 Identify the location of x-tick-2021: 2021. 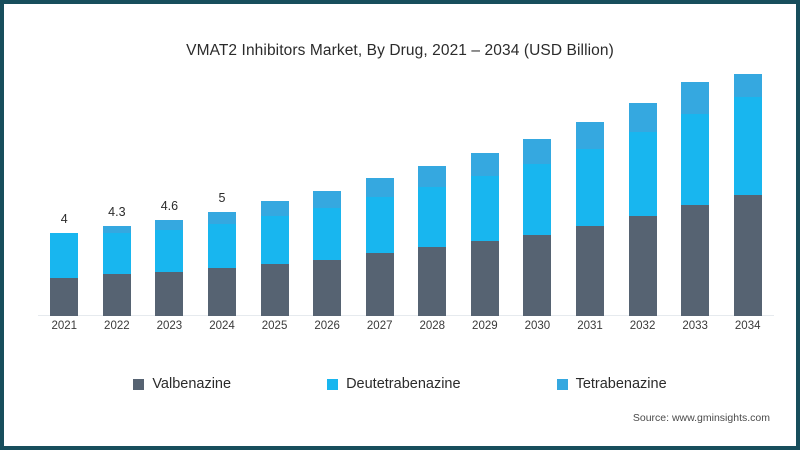
(64, 326).